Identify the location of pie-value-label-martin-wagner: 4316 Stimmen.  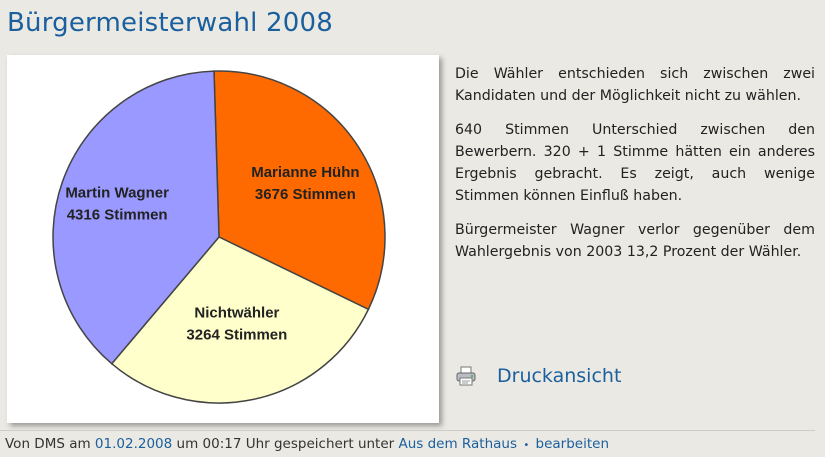
(117, 214).